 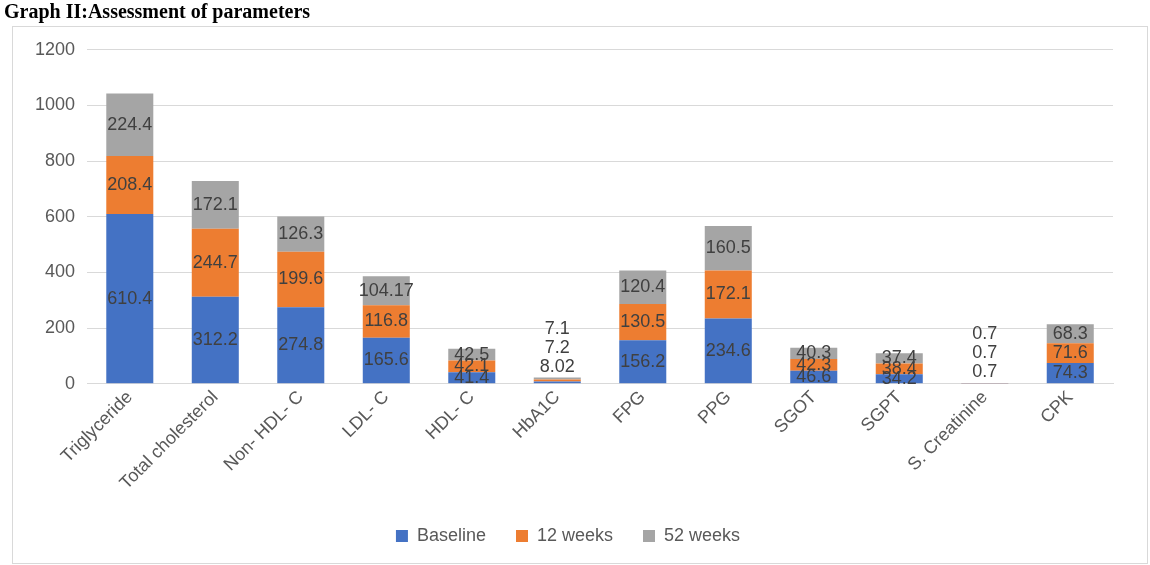 I want to click on data-label: 7.1, so click(x=557, y=327).